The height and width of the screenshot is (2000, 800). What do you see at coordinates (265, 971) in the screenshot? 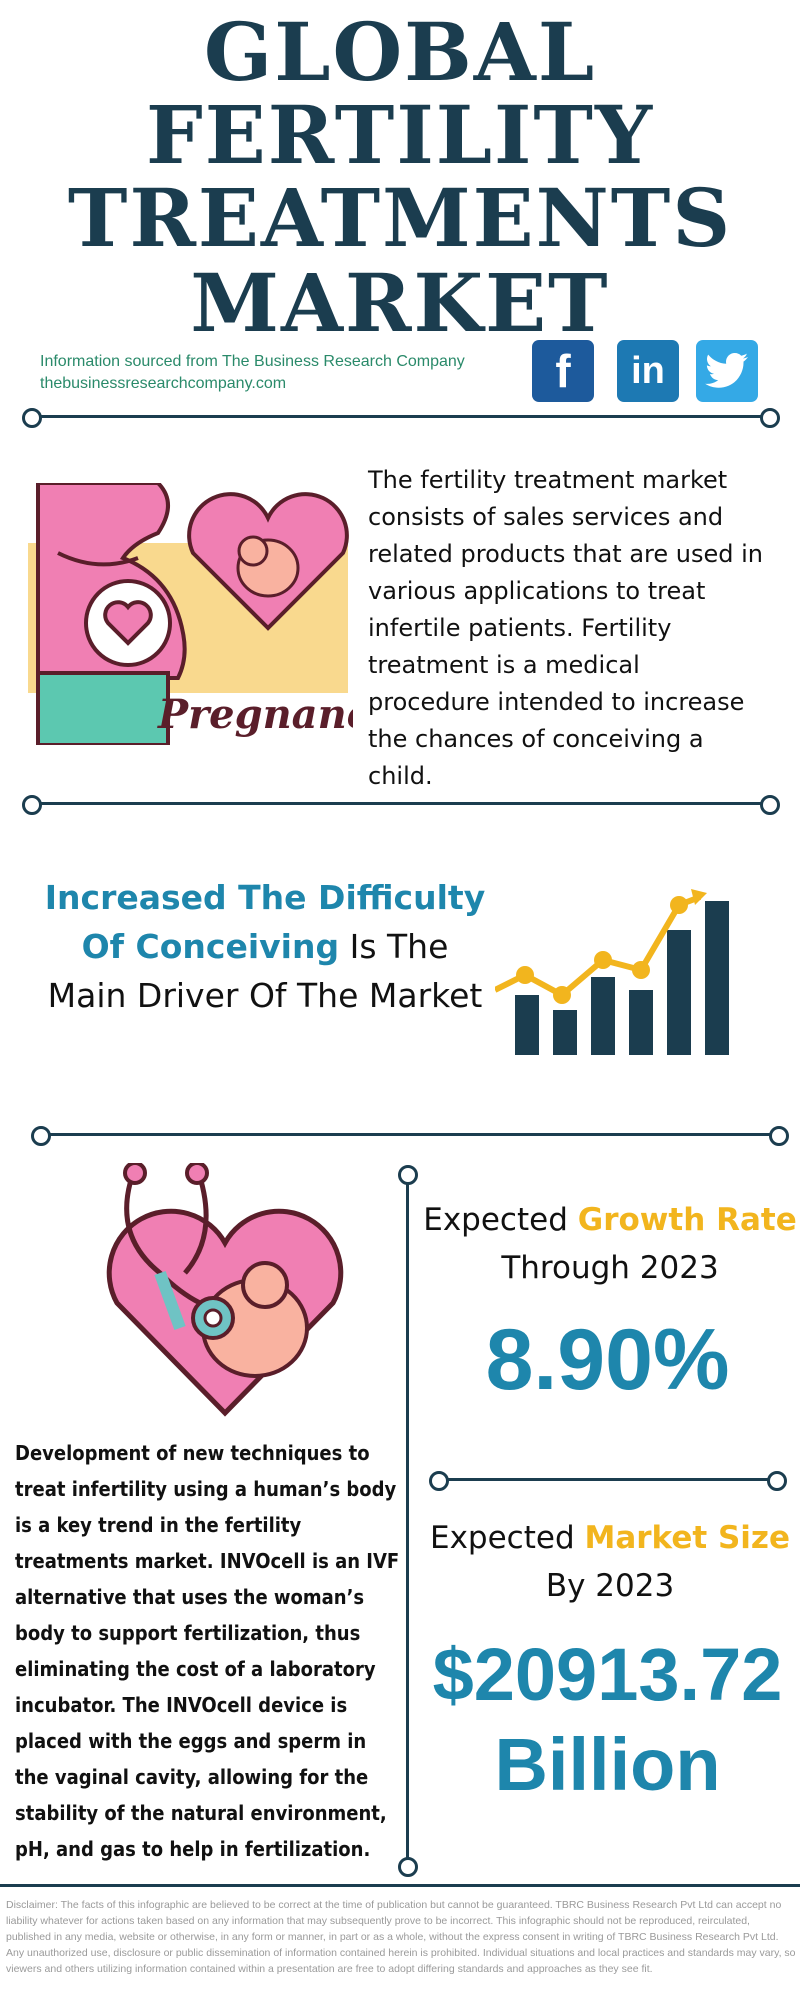
I see `driver-rest: Is The Main Driver Of The Market` at bounding box center [265, 971].